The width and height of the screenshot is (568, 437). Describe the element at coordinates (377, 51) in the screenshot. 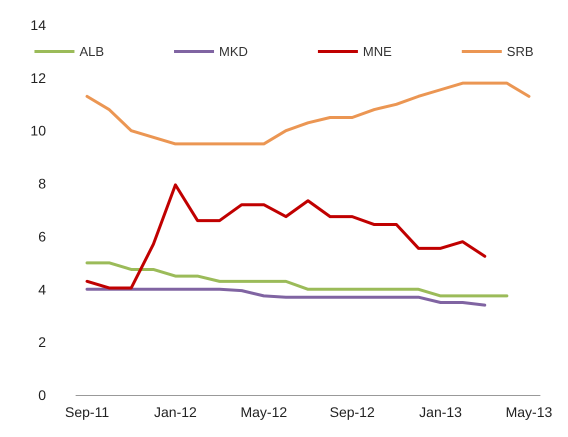

I see `legend-label: MNE` at that location.